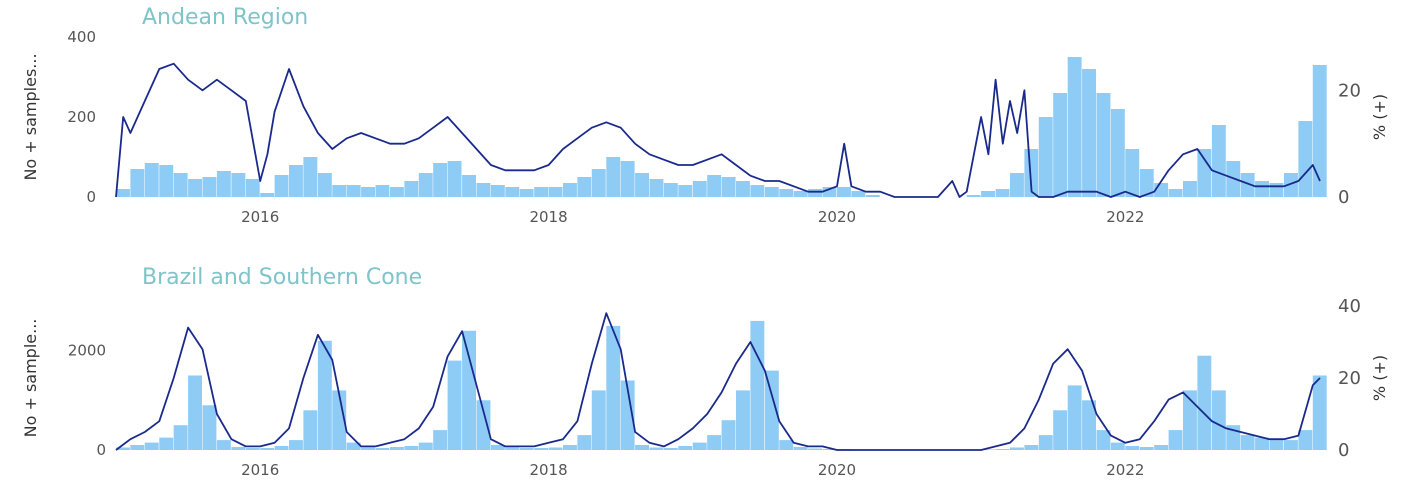 The height and width of the screenshot is (504, 1402). Describe the element at coordinates (87, 351) in the screenshot. I see `y-left-tick-label: 2000` at that location.